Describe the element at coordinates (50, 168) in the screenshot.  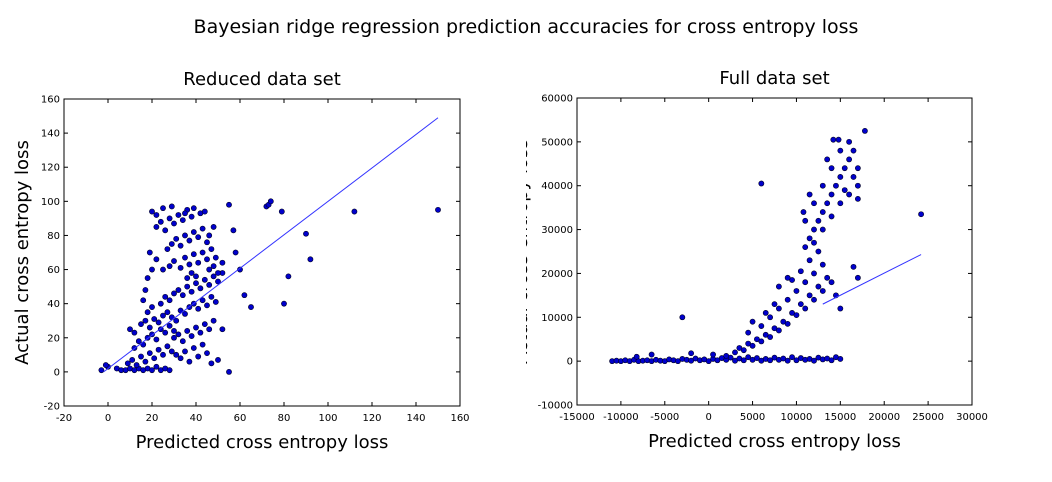
I see `y-tick-label: 120` at that location.